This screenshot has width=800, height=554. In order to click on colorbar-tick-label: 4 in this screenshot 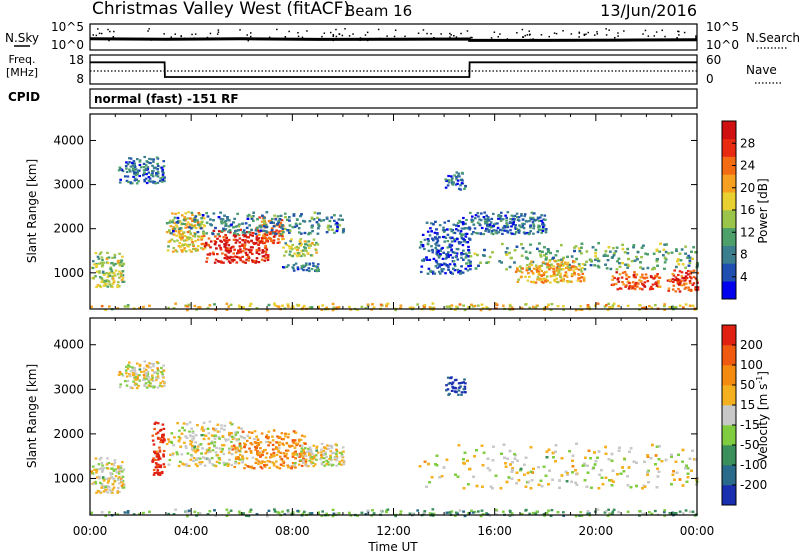, I will do `click(744, 277)`.